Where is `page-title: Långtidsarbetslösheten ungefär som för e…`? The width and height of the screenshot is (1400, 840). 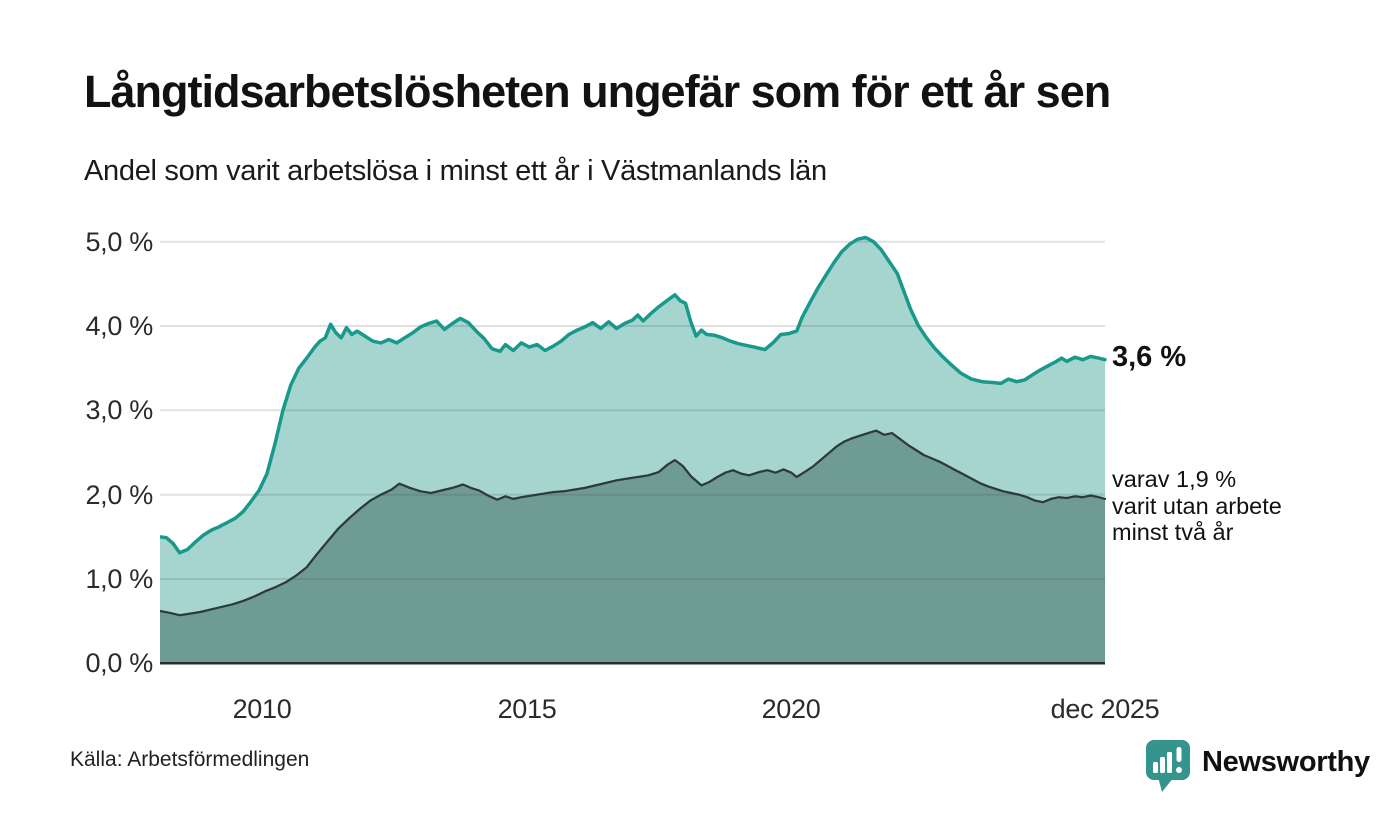 page-title: Långtidsarbetslösheten ungefär som för e… is located at coordinates (597, 91).